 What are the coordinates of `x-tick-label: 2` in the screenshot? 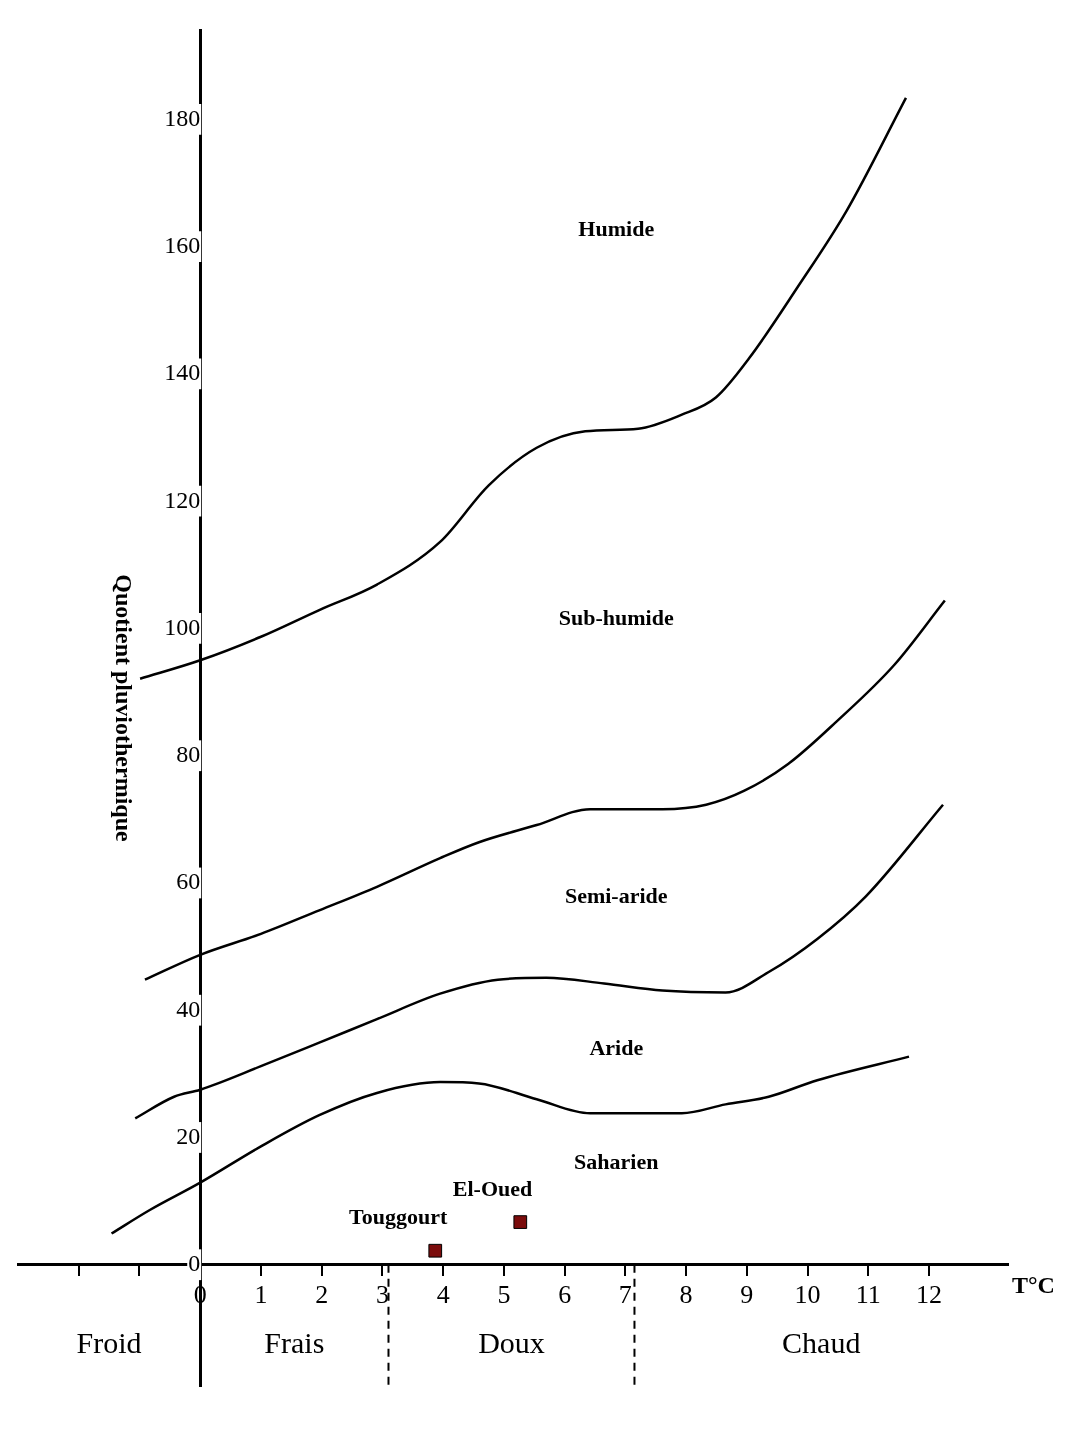 It's located at (322, 1295).